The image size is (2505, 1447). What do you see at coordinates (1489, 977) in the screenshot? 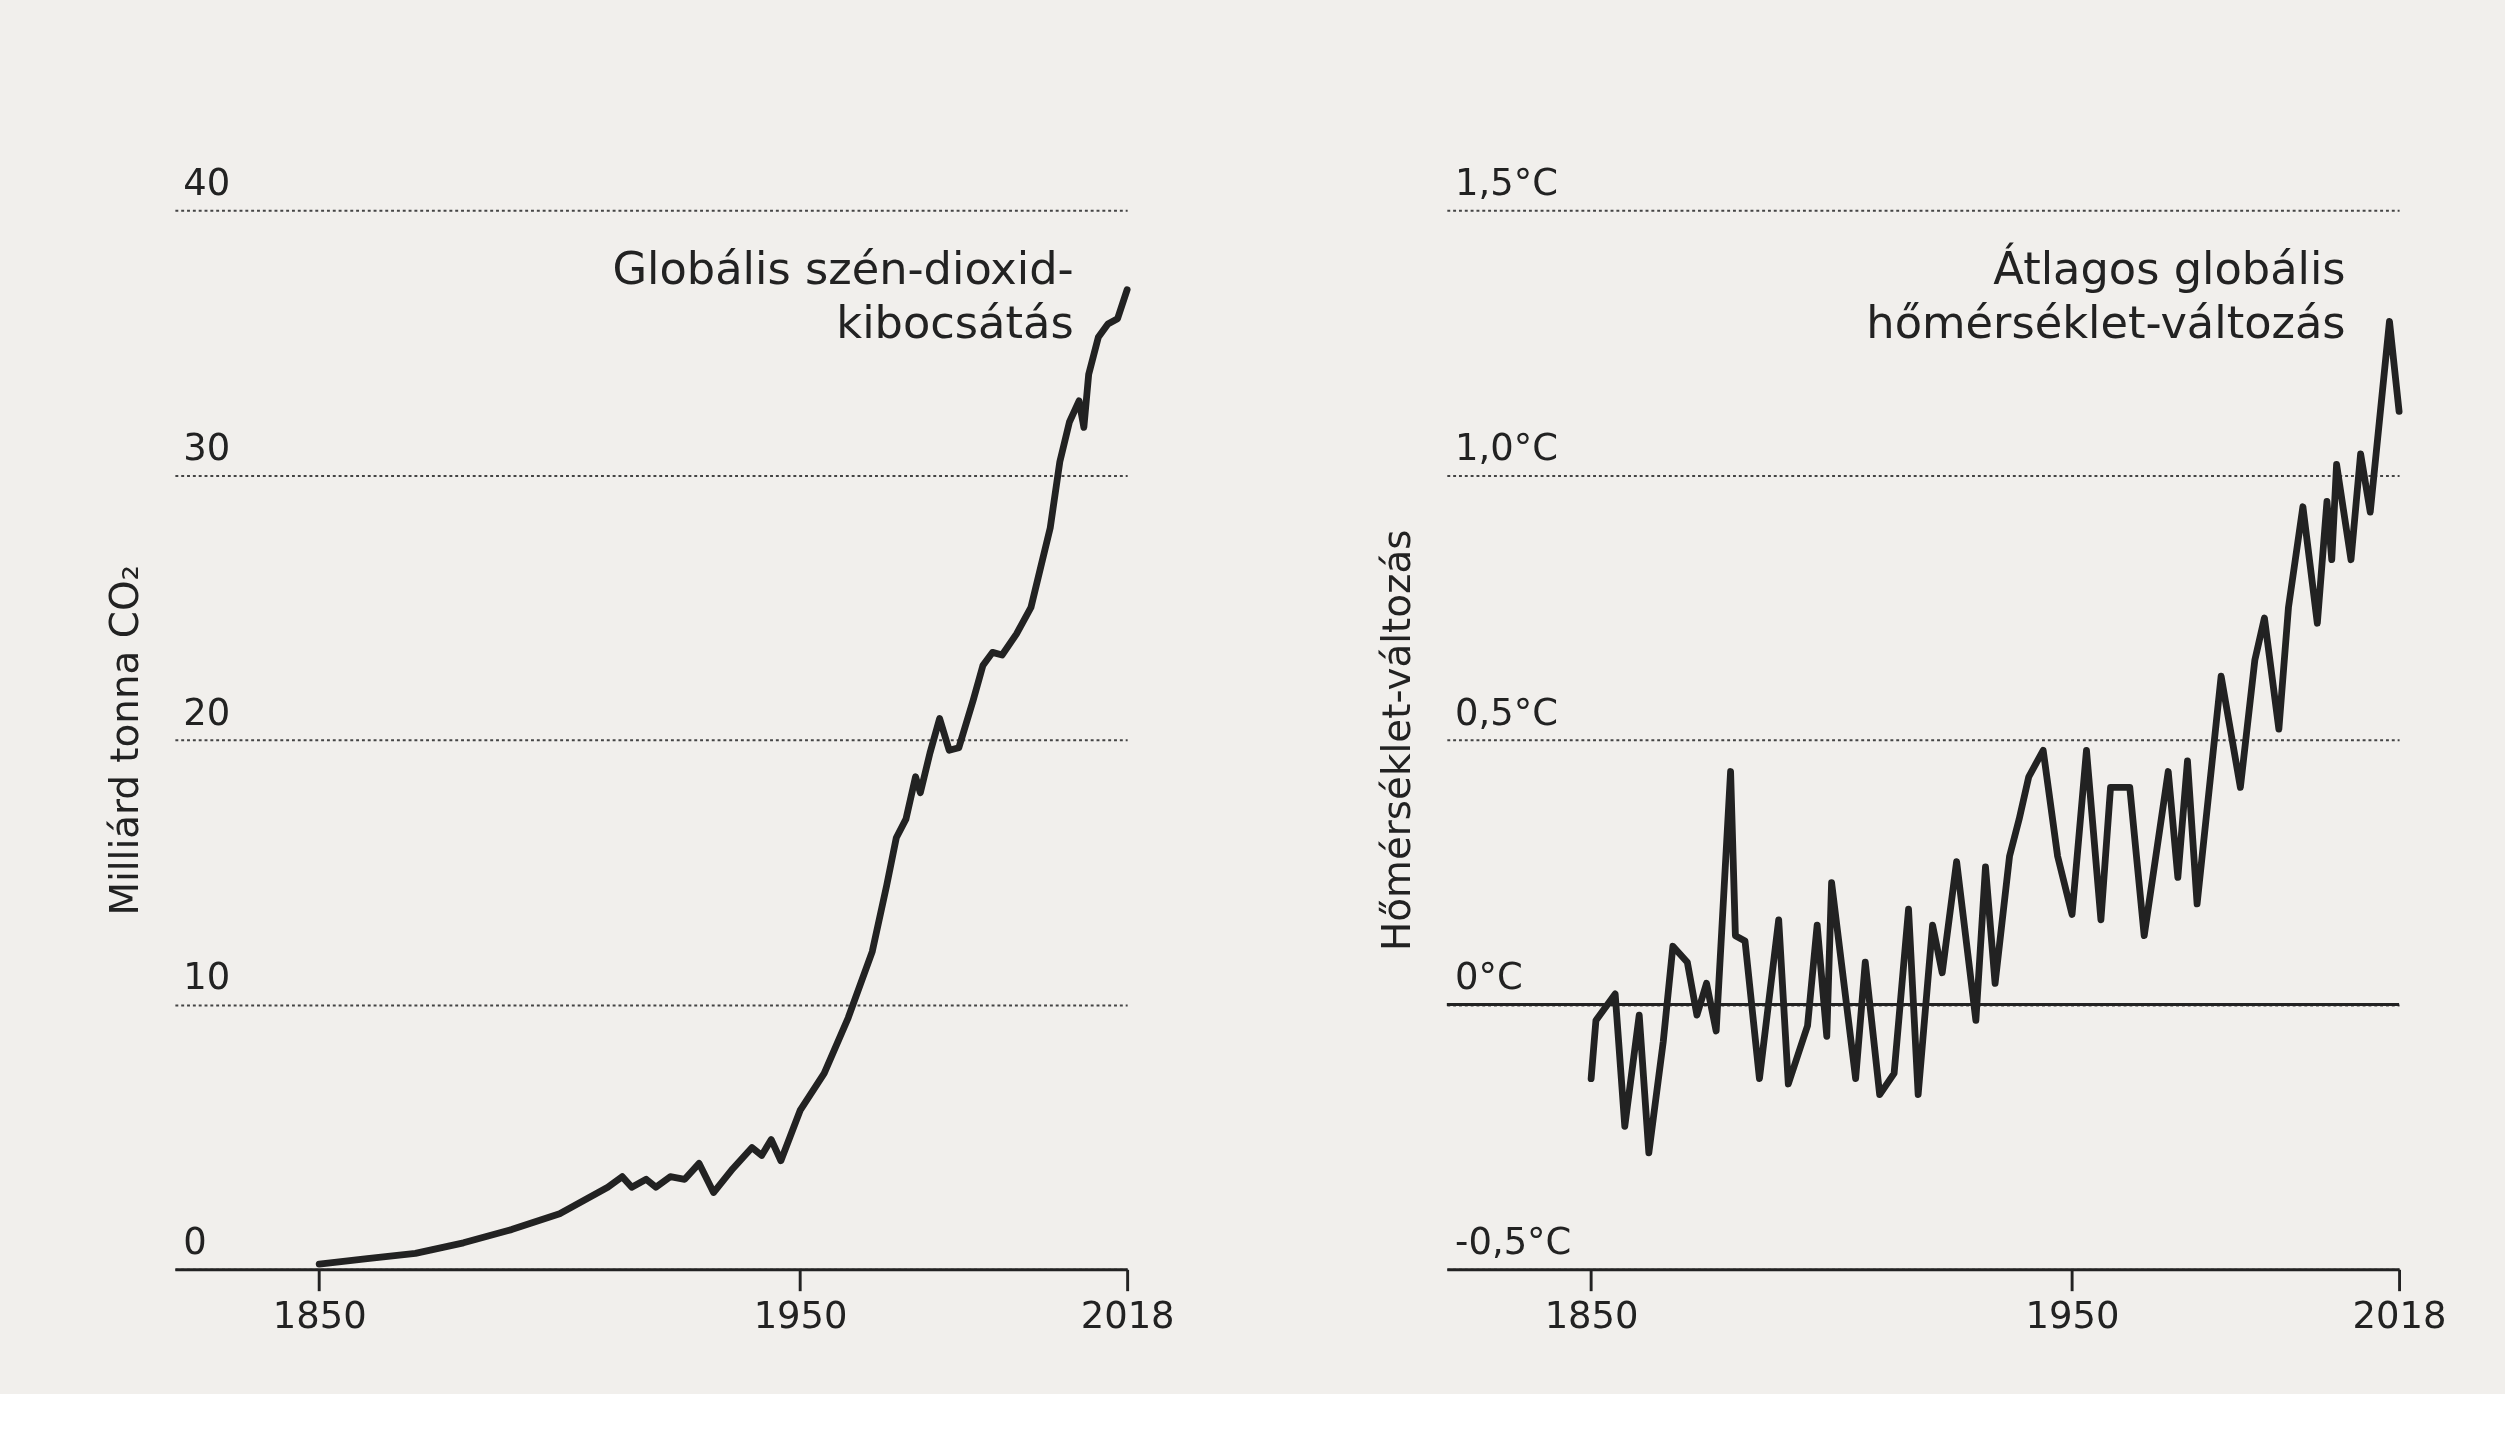
I see `y-tick-label: 0°C` at bounding box center [1489, 977].